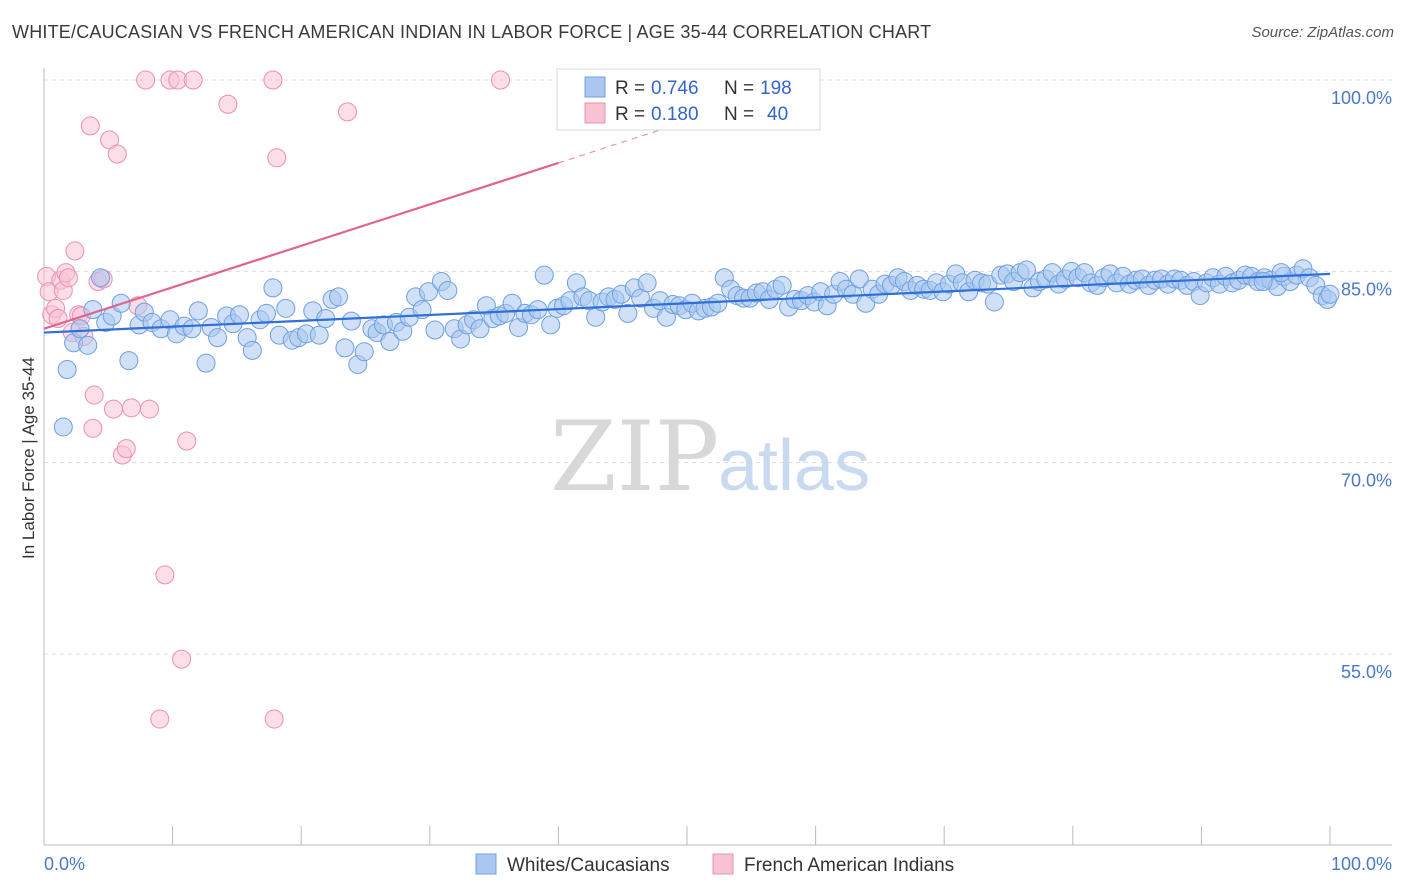 The width and height of the screenshot is (1406, 892). What do you see at coordinates (1322, 32) in the screenshot?
I see `source-label: Source: ZipAtlas.com` at bounding box center [1322, 32].